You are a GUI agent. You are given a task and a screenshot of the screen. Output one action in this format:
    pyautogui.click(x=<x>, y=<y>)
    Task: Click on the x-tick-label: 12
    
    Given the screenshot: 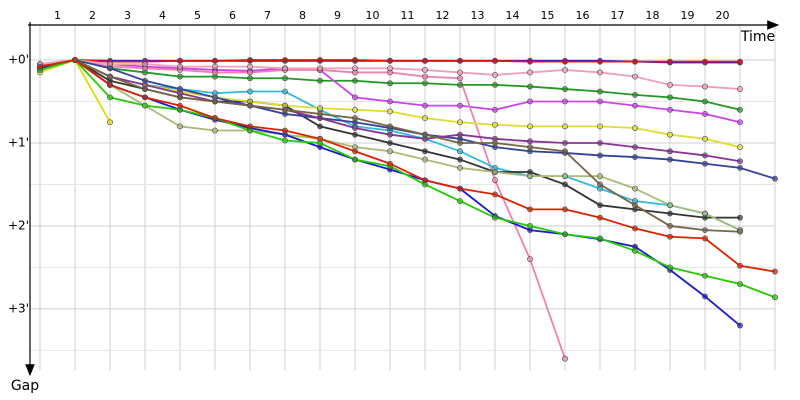 What is the action you would take?
    pyautogui.click(x=443, y=15)
    